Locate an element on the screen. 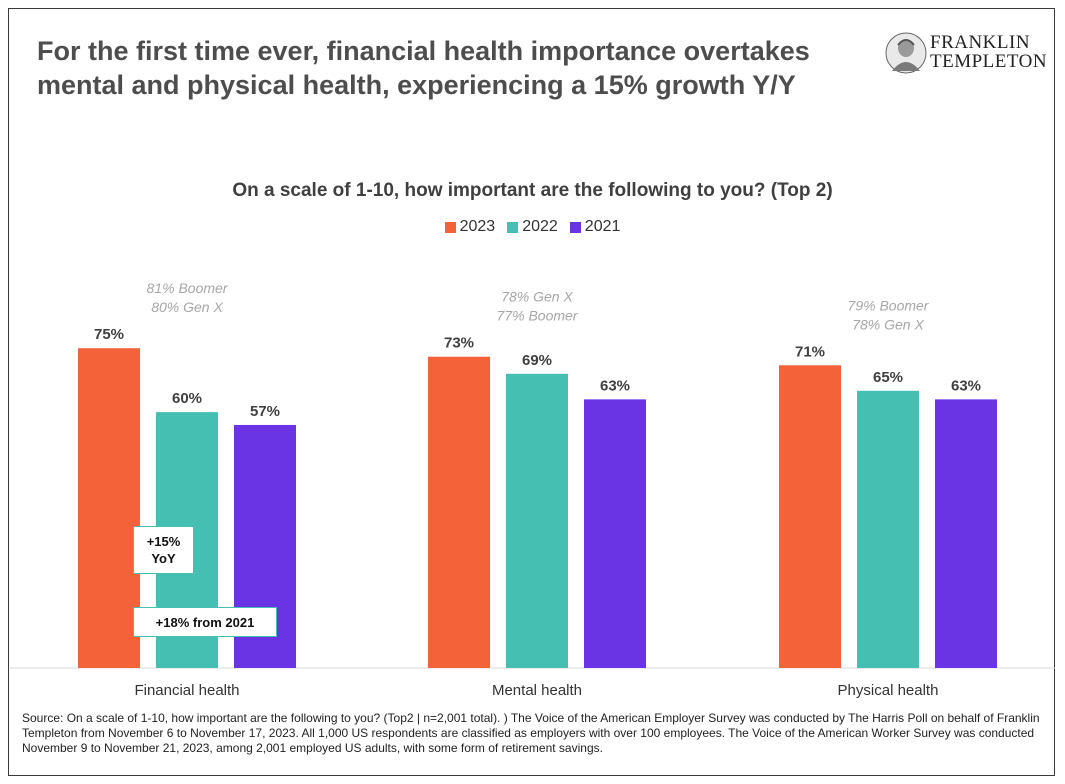 Image resolution: width=1065 pixels, height=784 pixels. yoy-callout: +15% YoY is located at coordinates (163, 550).